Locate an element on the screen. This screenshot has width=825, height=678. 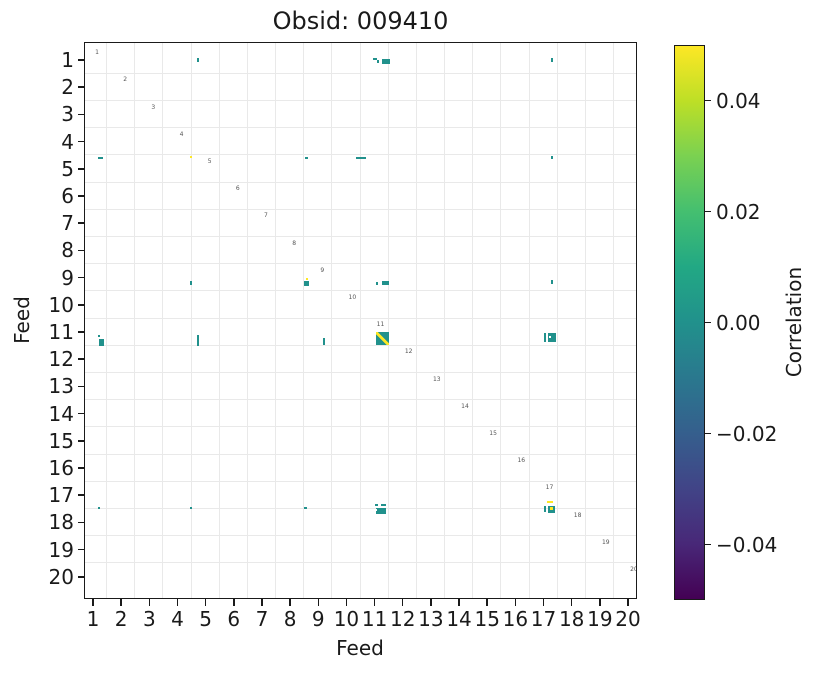
y-axis-tick-label: 16 is located at coordinates (61, 468).